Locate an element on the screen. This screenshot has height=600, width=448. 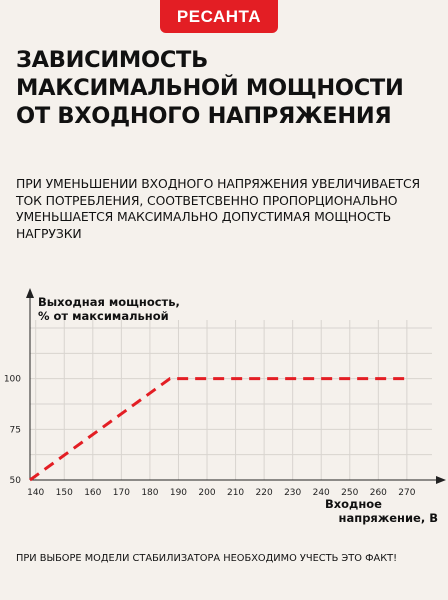
x-tick-label: 210 is located at coordinates (235, 493).